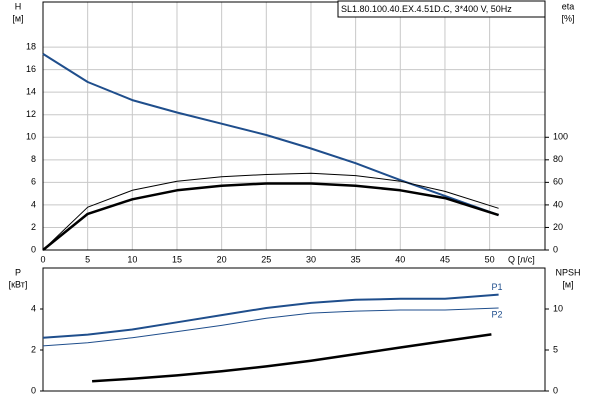 This screenshot has width=600, height=400. Describe the element at coordinates (31, 92) in the screenshot. I see `y-tick-label: 14` at that location.